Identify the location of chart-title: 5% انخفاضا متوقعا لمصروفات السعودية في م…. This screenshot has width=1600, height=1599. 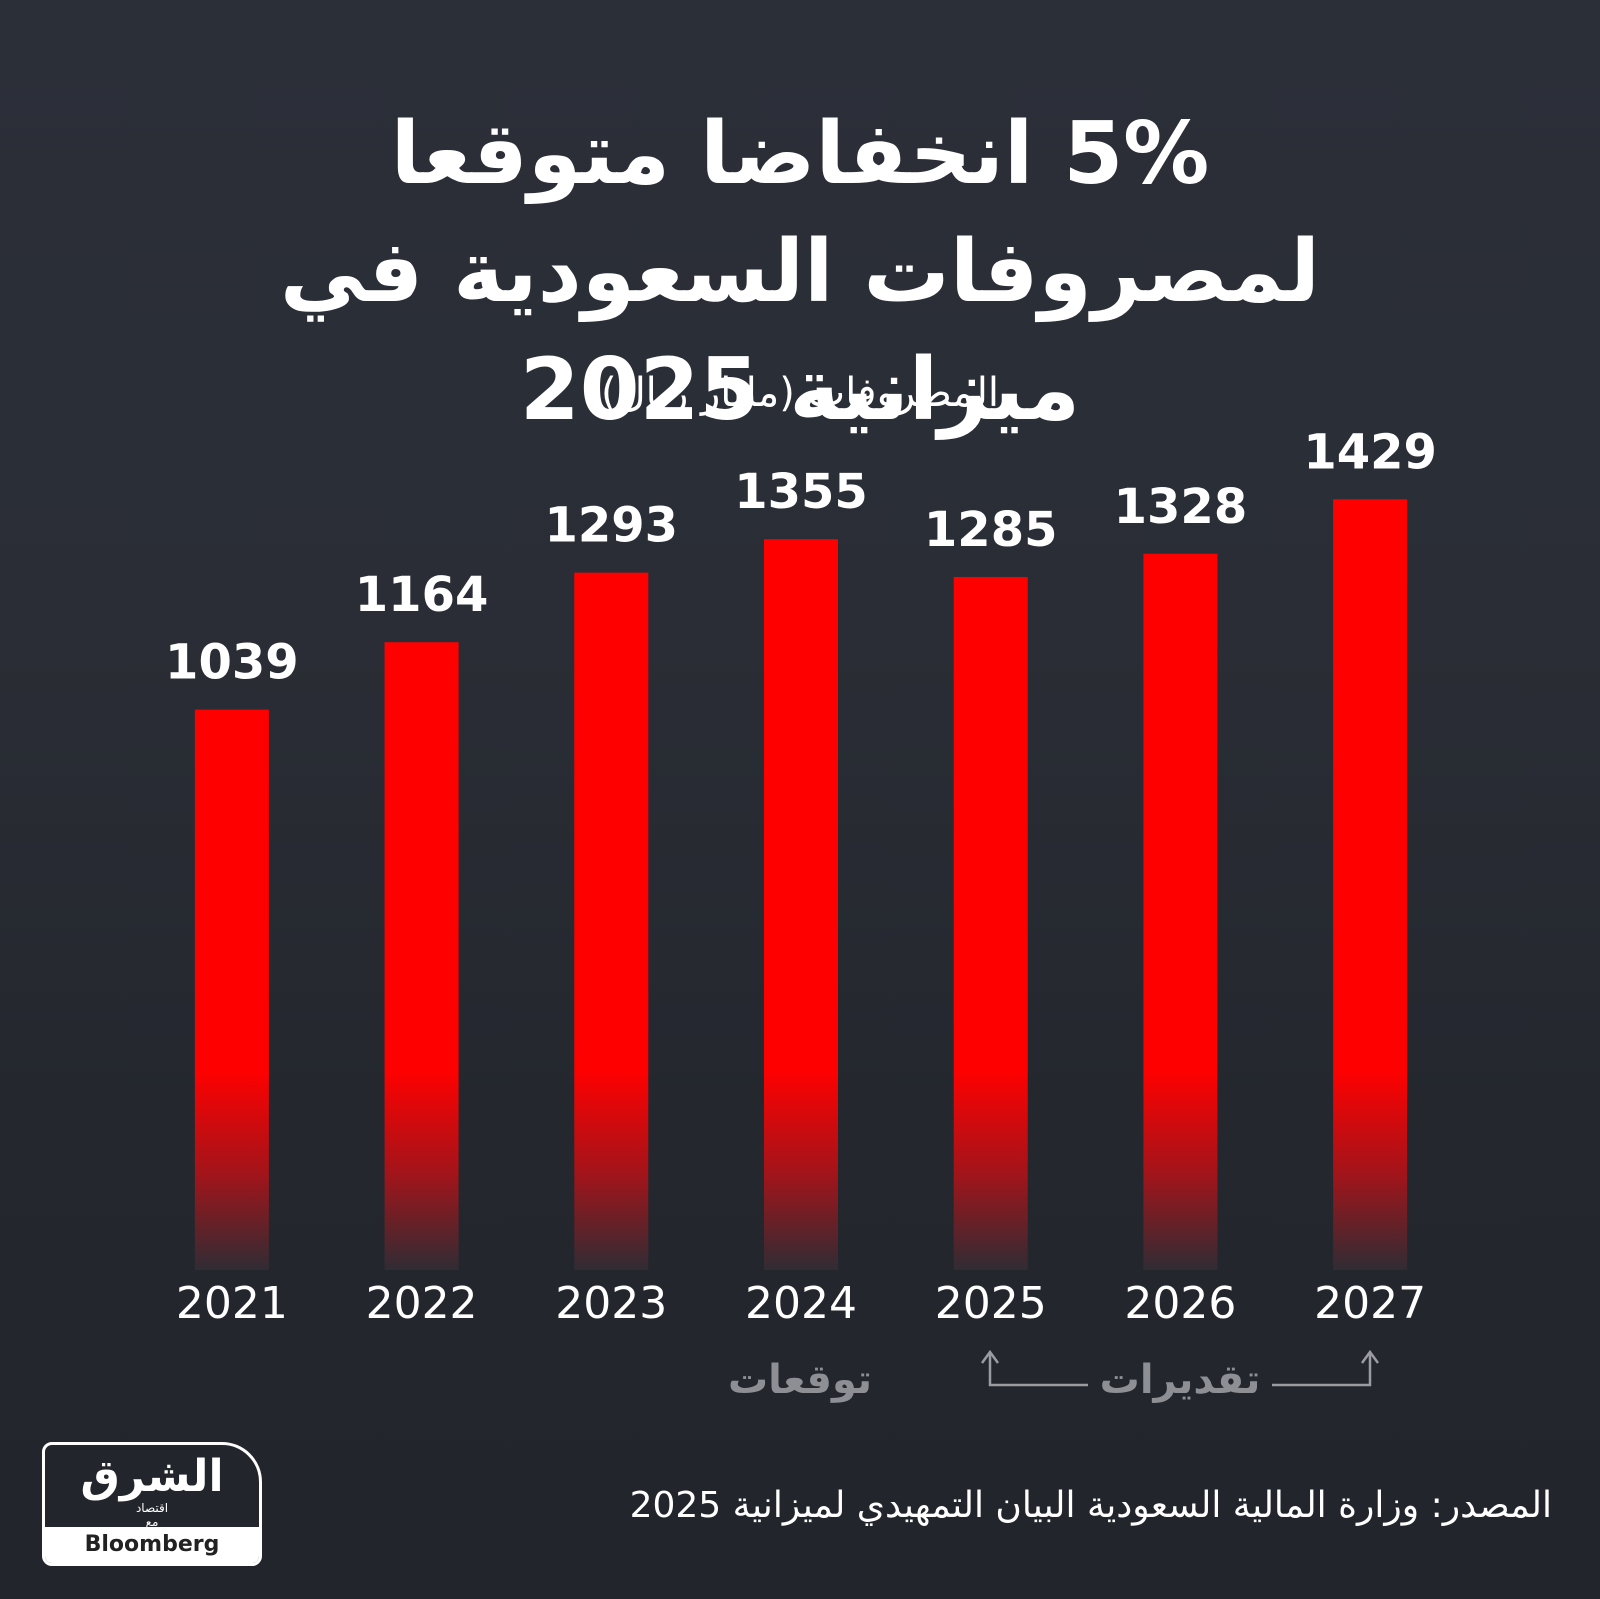
(800, 272).